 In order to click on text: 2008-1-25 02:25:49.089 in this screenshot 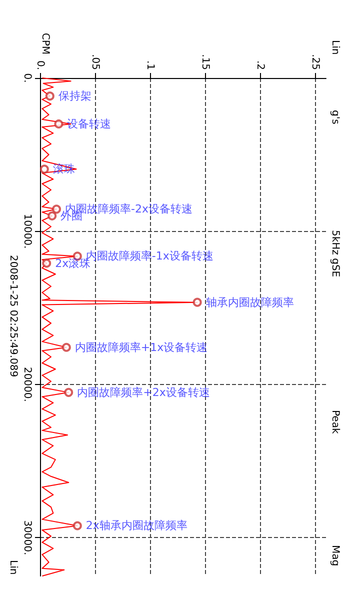, I will do `click(13, 316)`.